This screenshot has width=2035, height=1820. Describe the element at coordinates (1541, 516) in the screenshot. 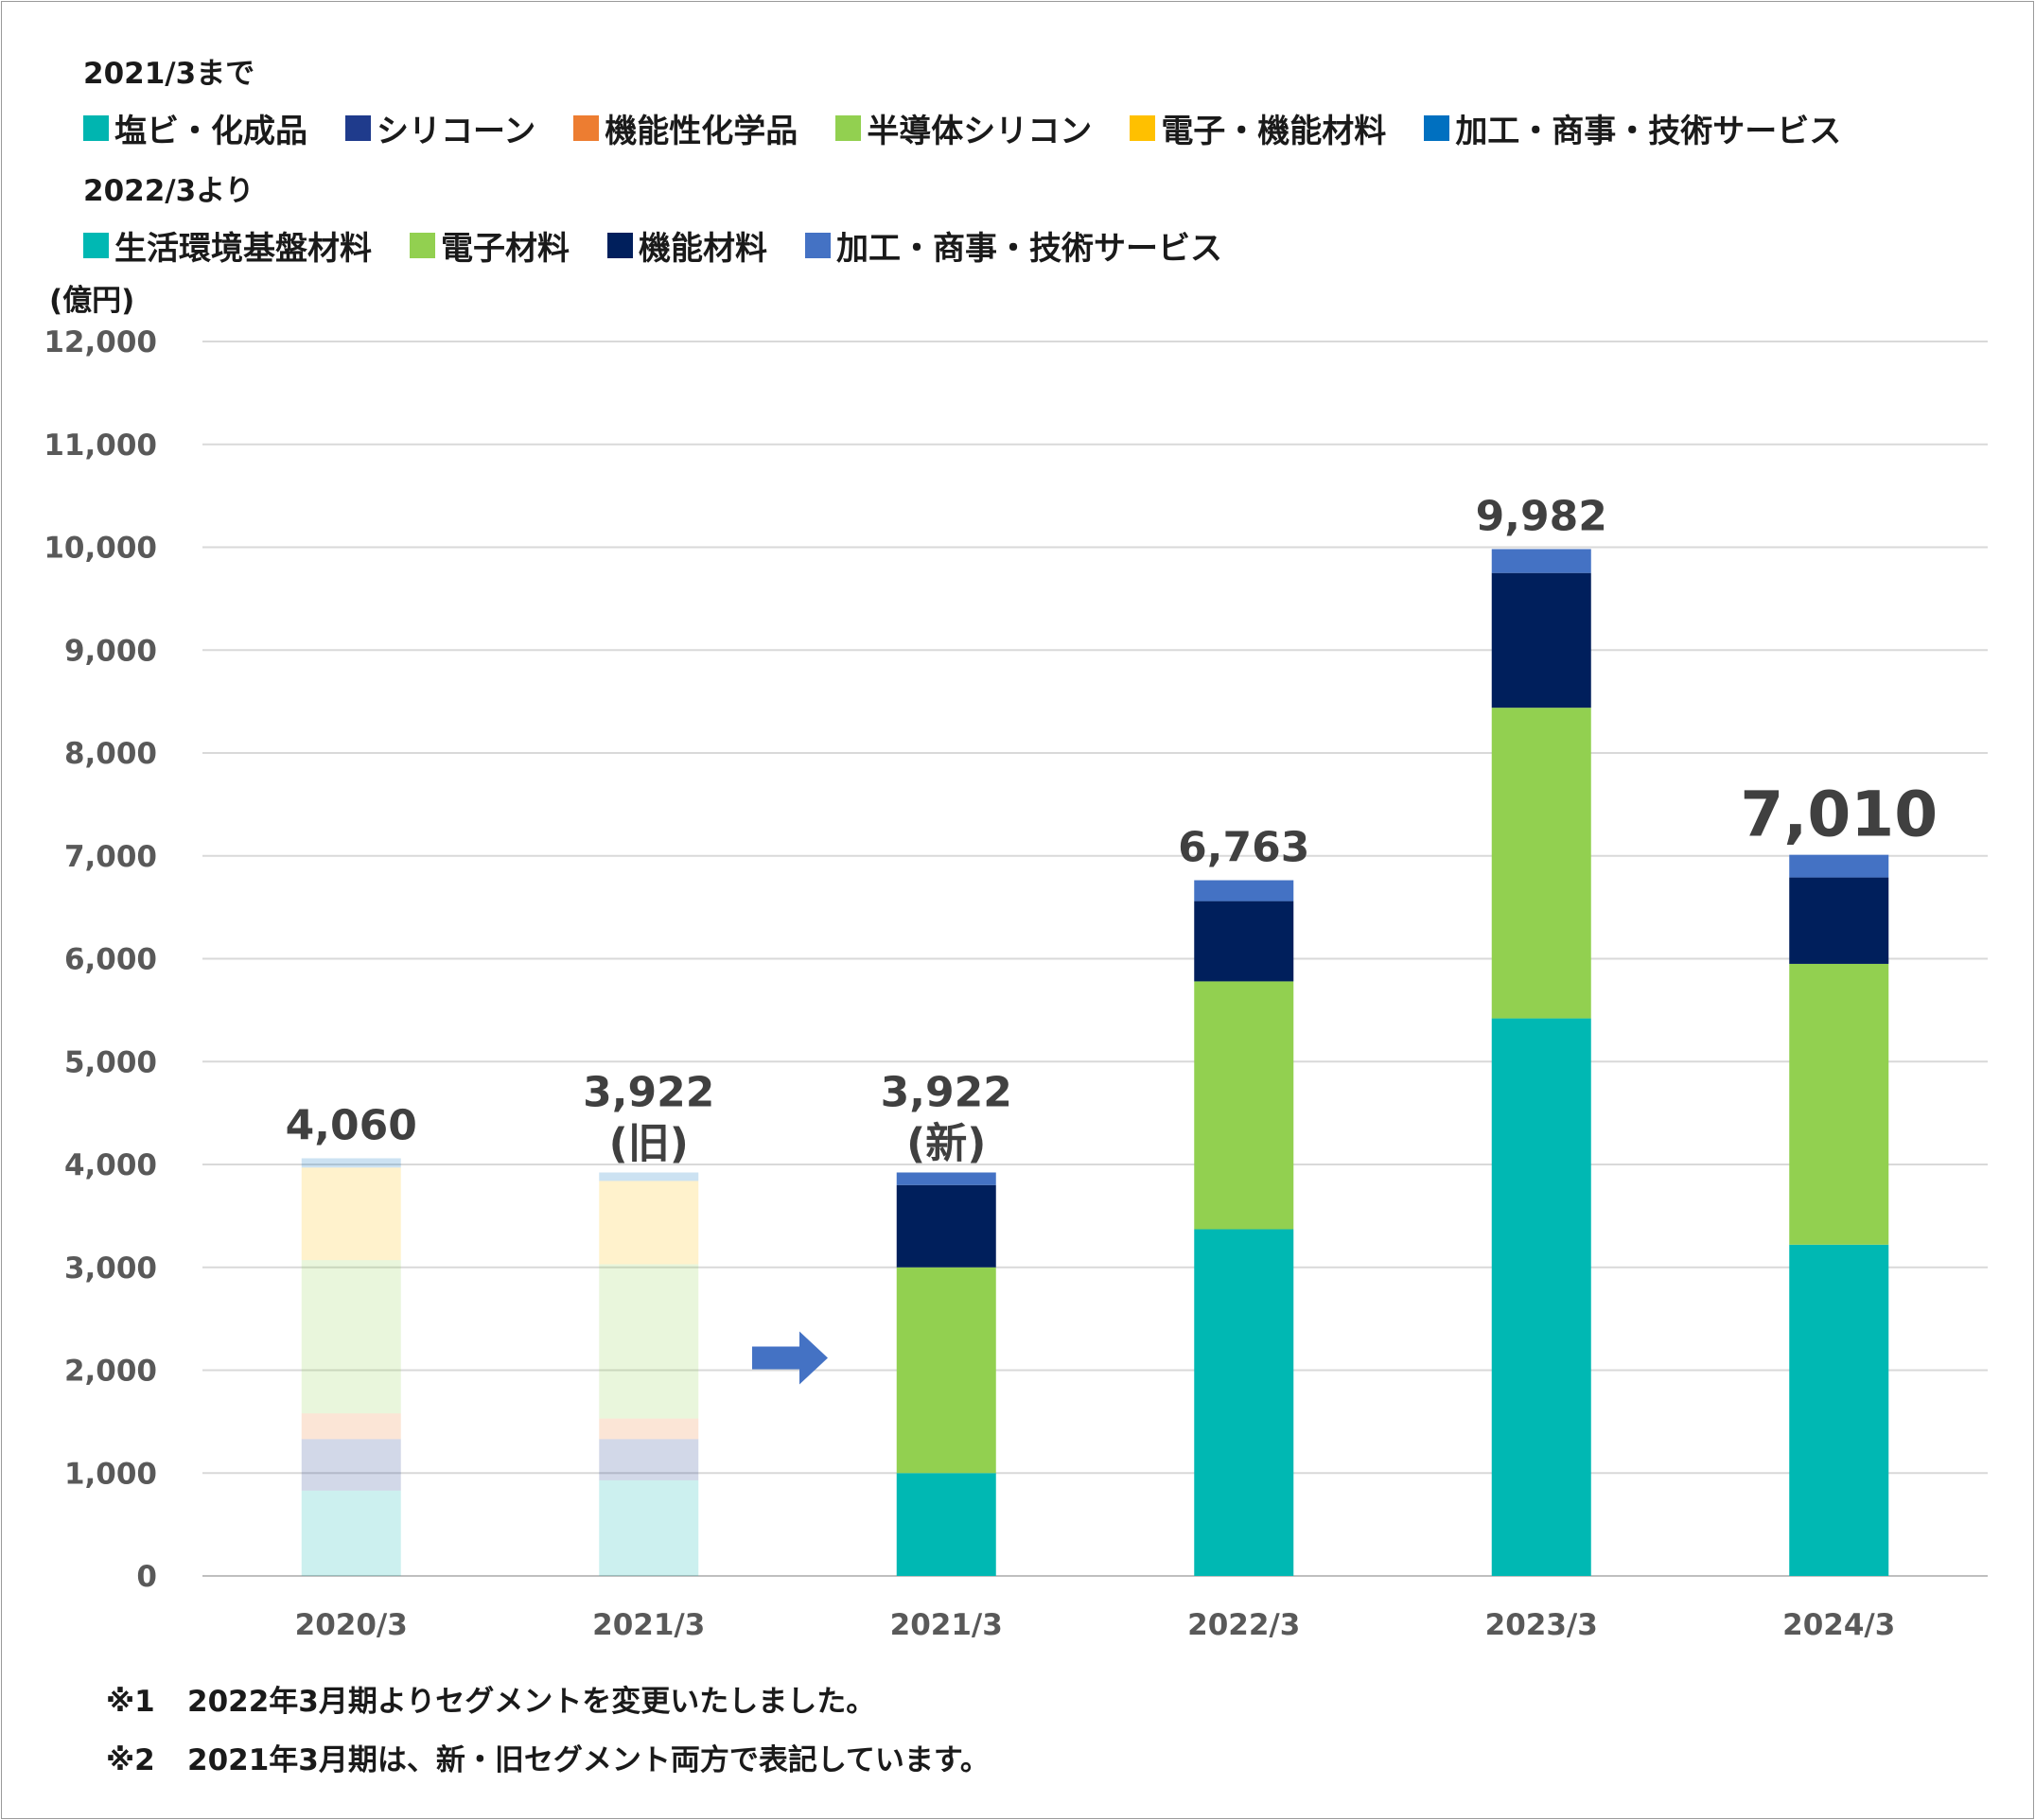

I see `total-label: 9,982` at that location.